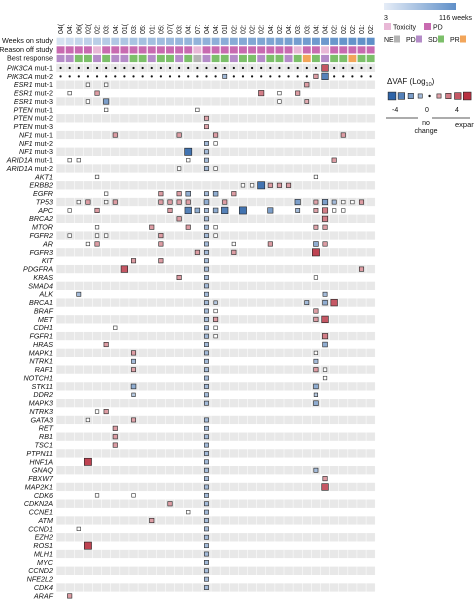 This screenshot has height=609, width=474. What do you see at coordinates (41, 461) in the screenshot?
I see `gene-label: HNF1A` at bounding box center [41, 461].